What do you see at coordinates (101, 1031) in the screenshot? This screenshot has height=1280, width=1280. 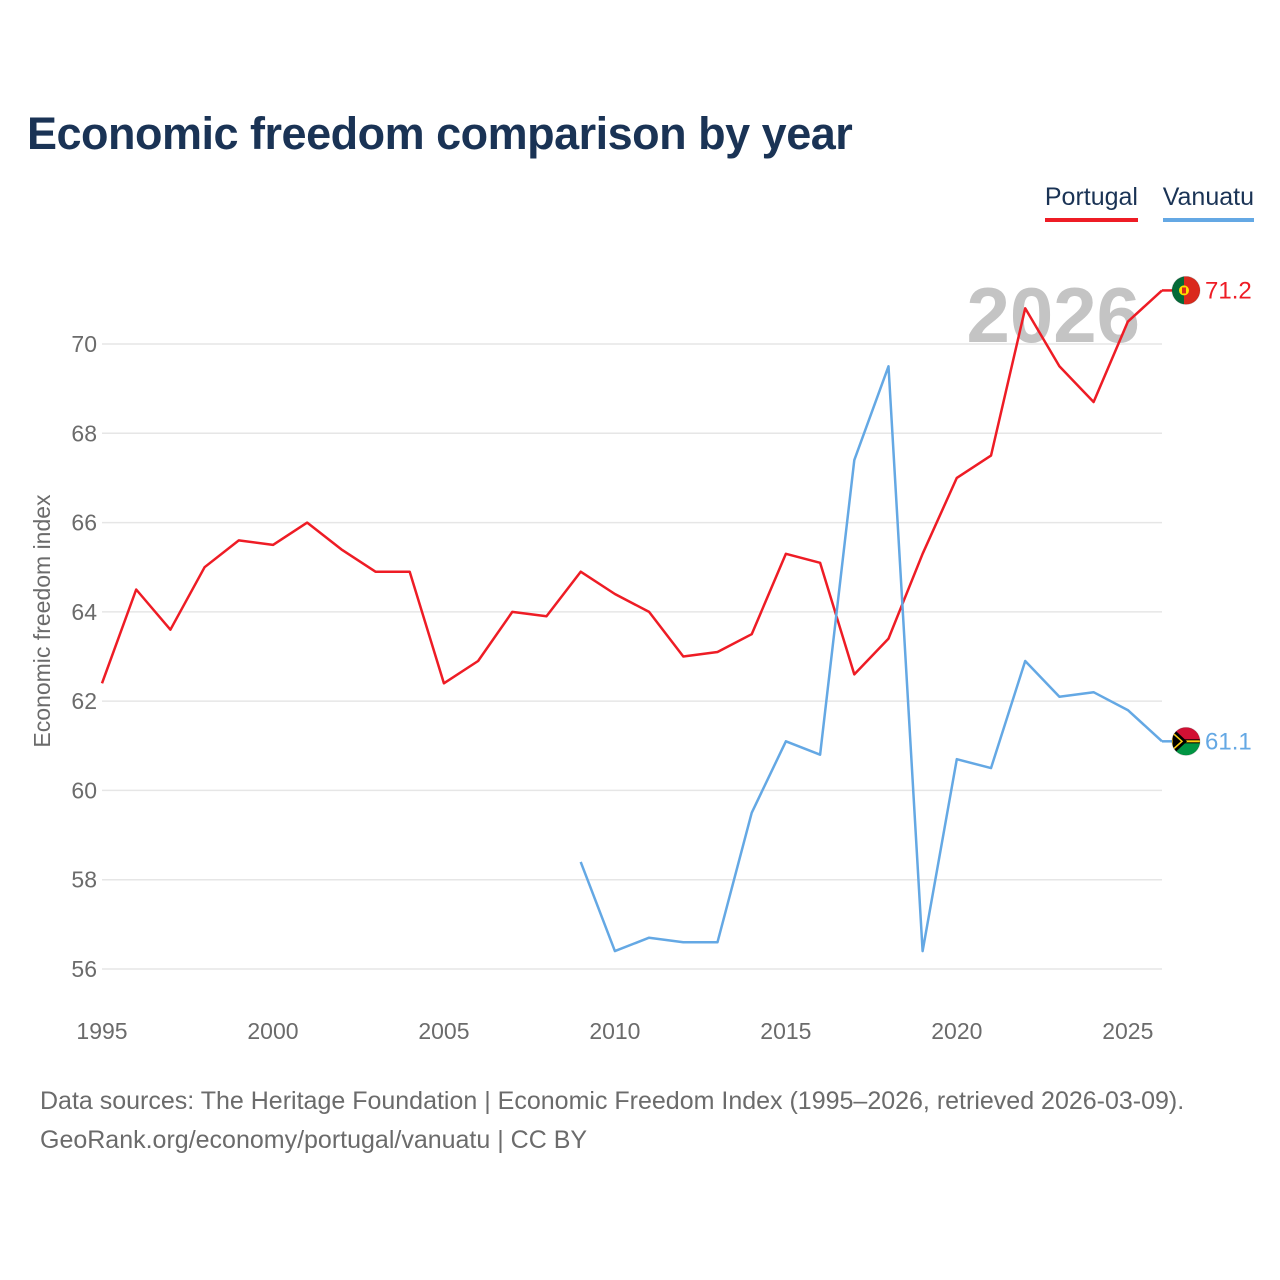 I see `x-tick-label: 1995` at bounding box center [101, 1031].